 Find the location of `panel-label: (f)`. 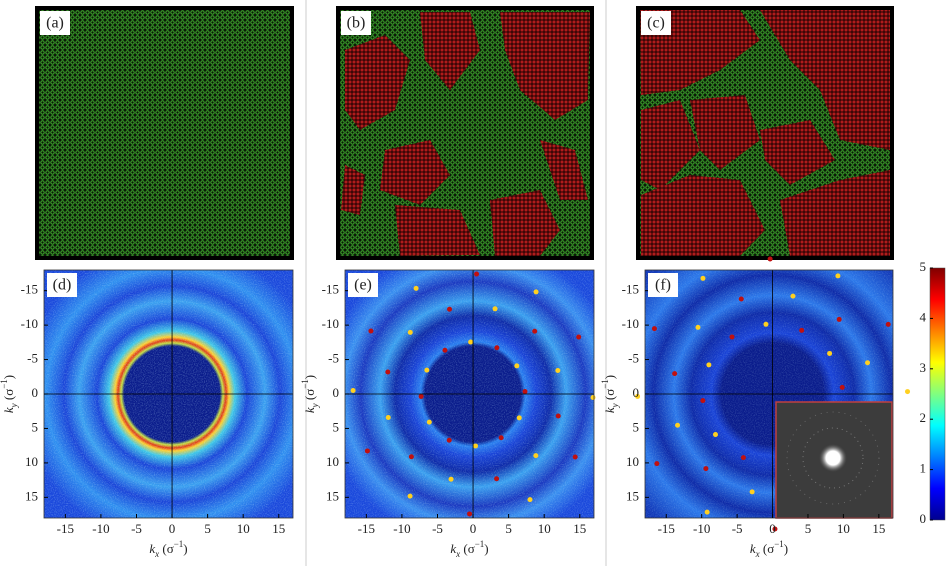

panel-label: (f) is located at coordinates (663, 285).